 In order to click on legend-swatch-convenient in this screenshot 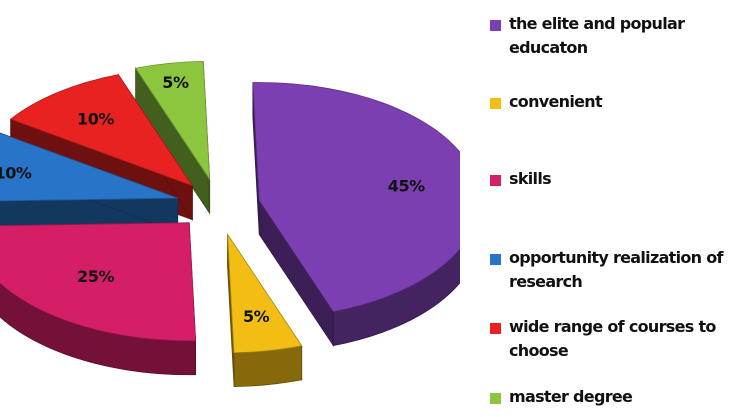, I will do `click(495, 103)`.